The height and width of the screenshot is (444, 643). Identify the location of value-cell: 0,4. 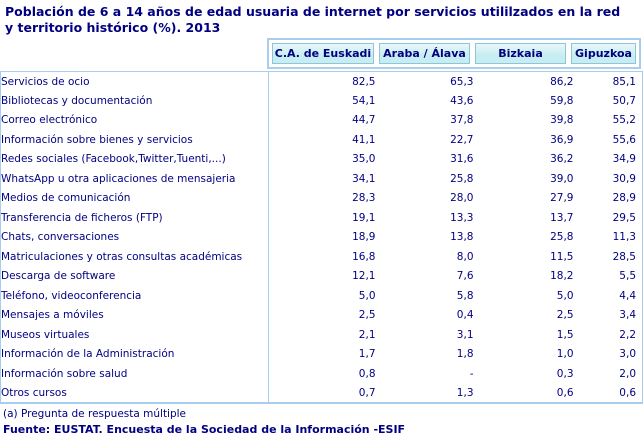
(465, 315).